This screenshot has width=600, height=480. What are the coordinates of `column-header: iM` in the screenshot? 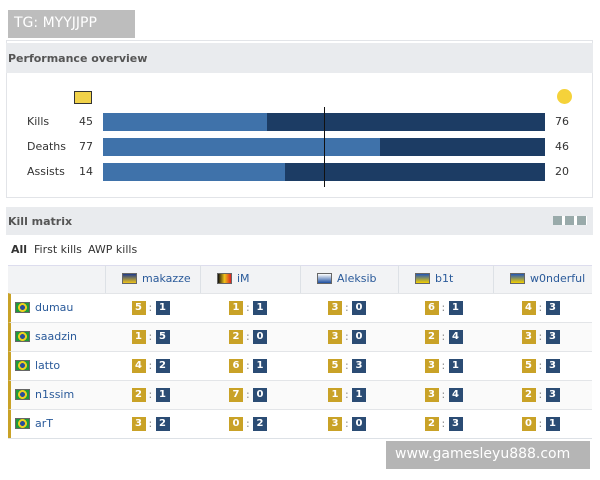 It's located at (243, 278).